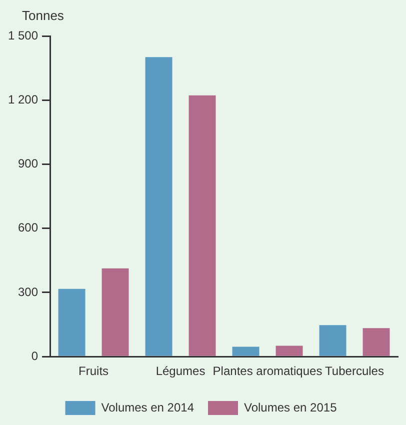  What do you see at coordinates (267, 371) in the screenshot?
I see `x-tick-label: Plantes aromatiques` at bounding box center [267, 371].